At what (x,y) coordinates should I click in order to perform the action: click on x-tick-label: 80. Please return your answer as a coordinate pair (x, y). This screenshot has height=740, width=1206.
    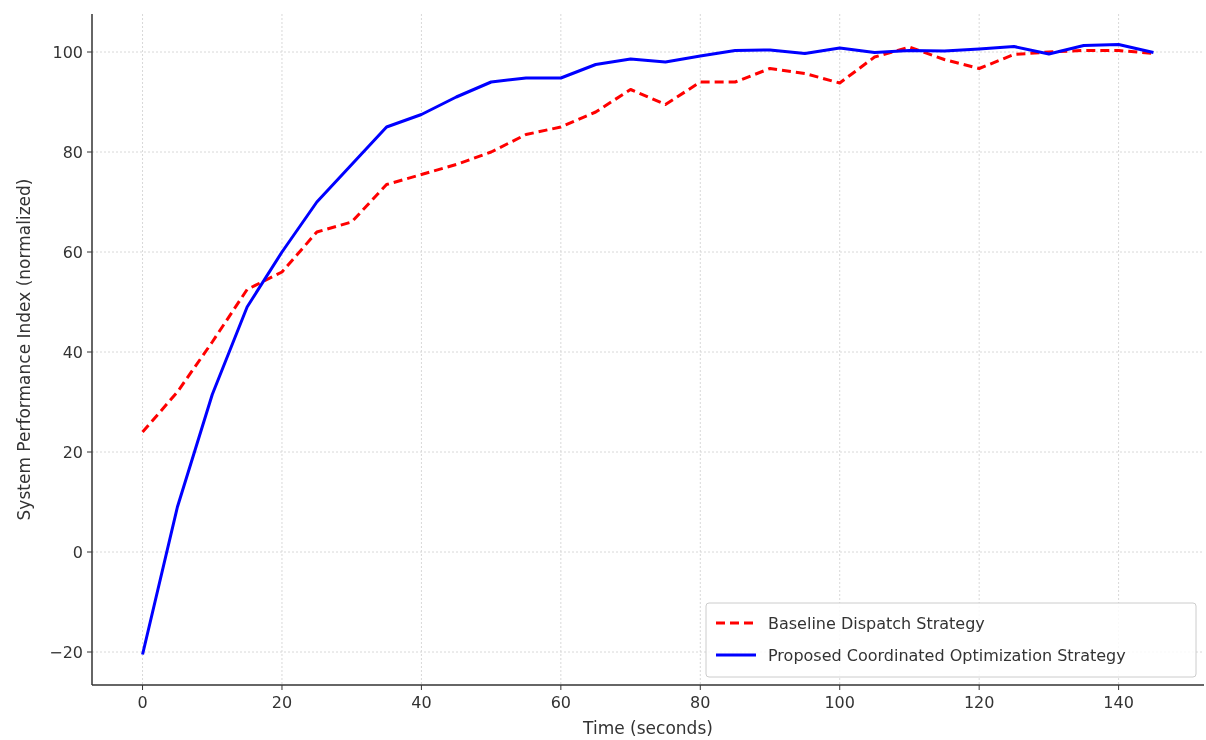
    Looking at the image, I should click on (700, 702).